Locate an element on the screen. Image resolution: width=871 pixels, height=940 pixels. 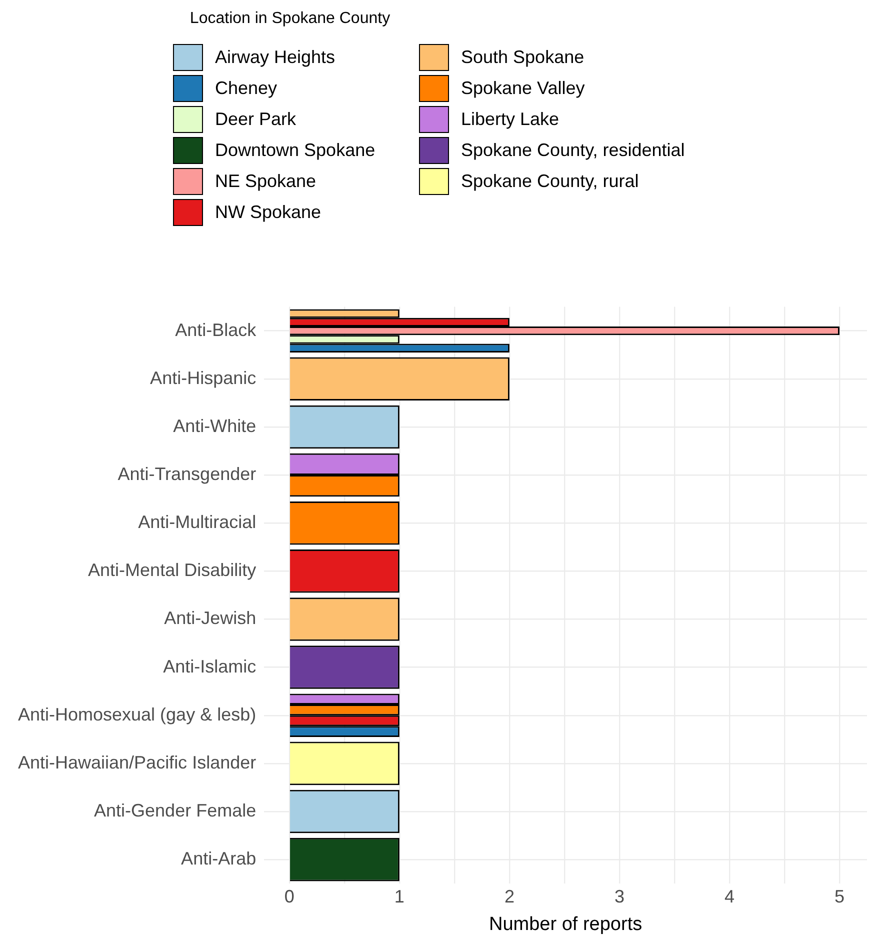
x-tick-label: 1 is located at coordinates (399, 896).